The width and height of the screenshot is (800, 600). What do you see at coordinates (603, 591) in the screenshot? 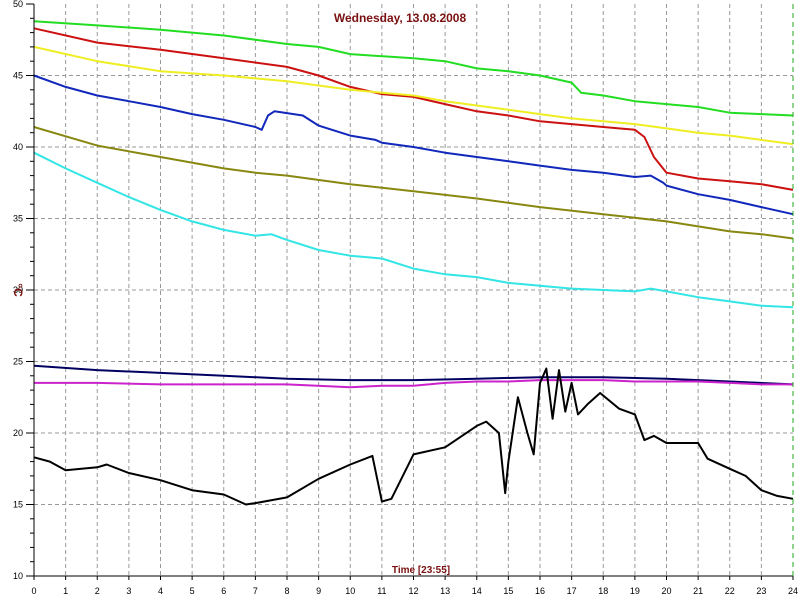
I see `x-tick-label: 18` at bounding box center [603, 591].